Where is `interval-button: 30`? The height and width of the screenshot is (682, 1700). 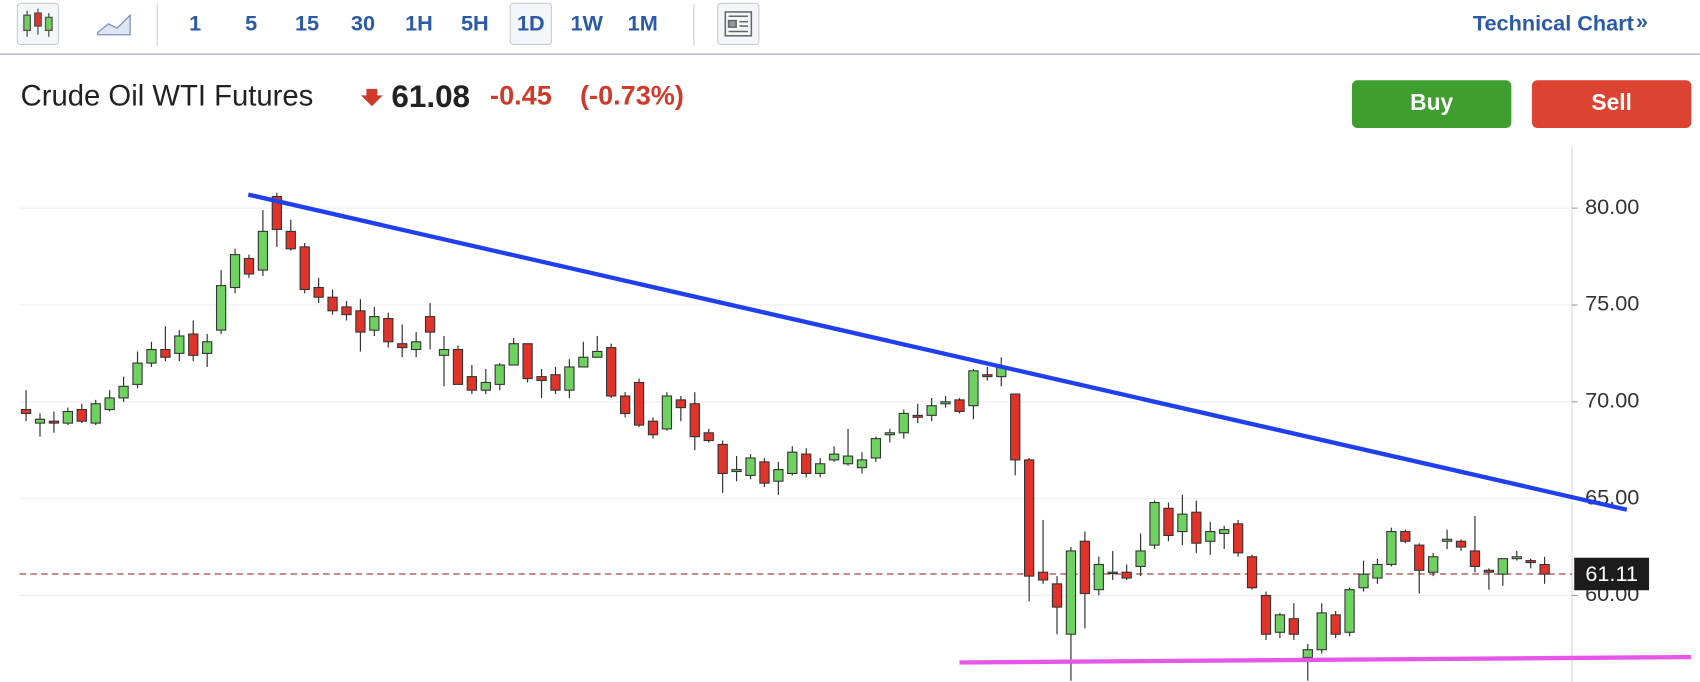
interval-button: 30 is located at coordinates (363, 23).